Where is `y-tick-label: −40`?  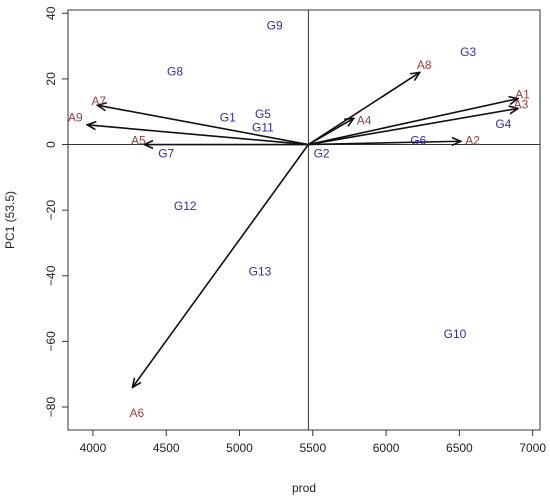
y-tick-label: −40 is located at coordinates (51, 275).